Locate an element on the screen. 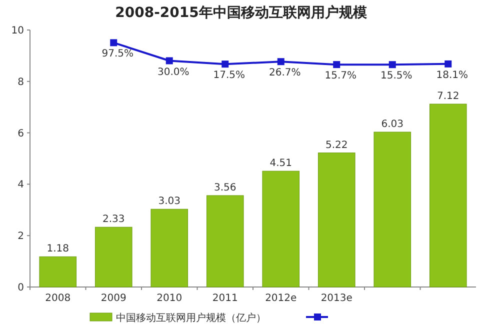 This screenshot has height=331, width=482. x-tick-label: 2009 is located at coordinates (113, 298).